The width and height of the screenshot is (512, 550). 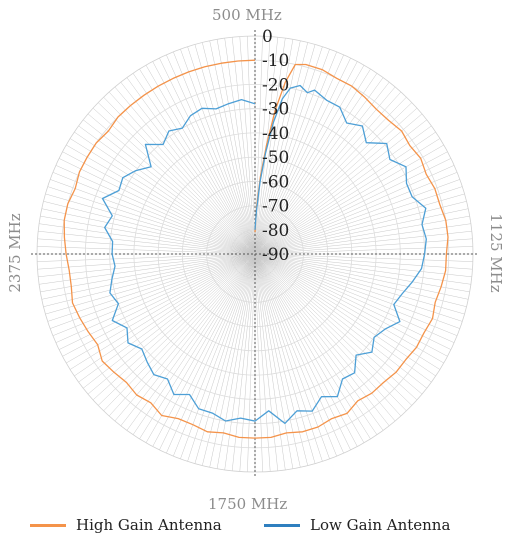 I want to click on r-tick-label: 0, so click(x=267, y=37).